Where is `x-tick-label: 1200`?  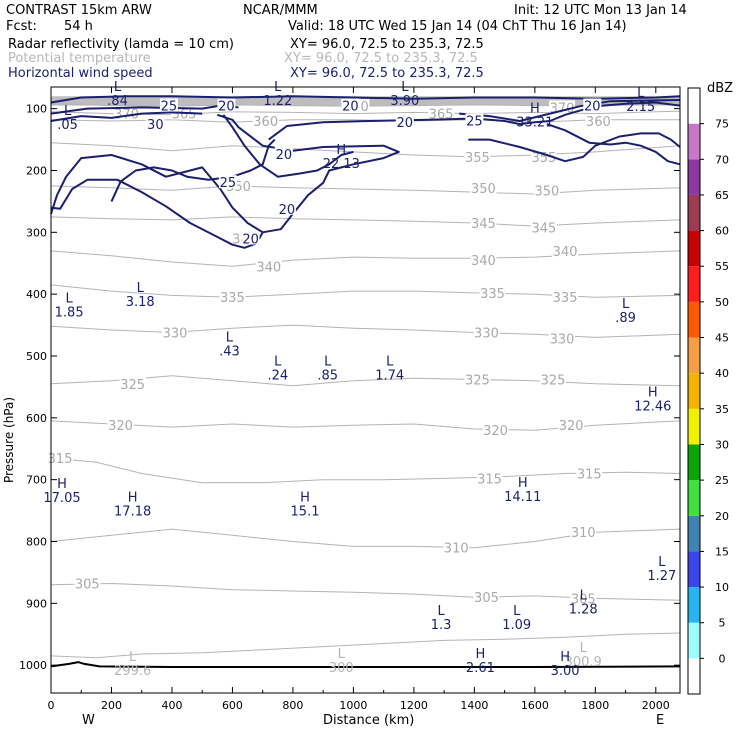 x-tick-label: 1200 is located at coordinates (414, 705).